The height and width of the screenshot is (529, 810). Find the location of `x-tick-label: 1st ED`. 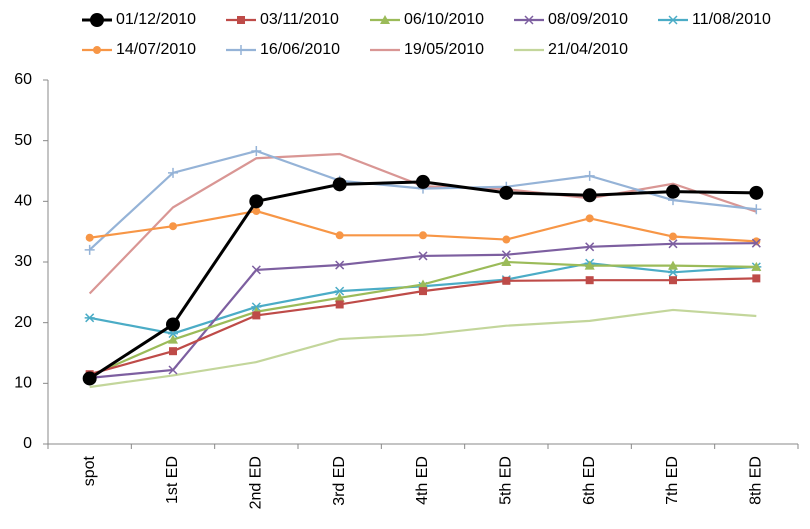

x-tick-label: 1st ED is located at coordinates (172, 480).